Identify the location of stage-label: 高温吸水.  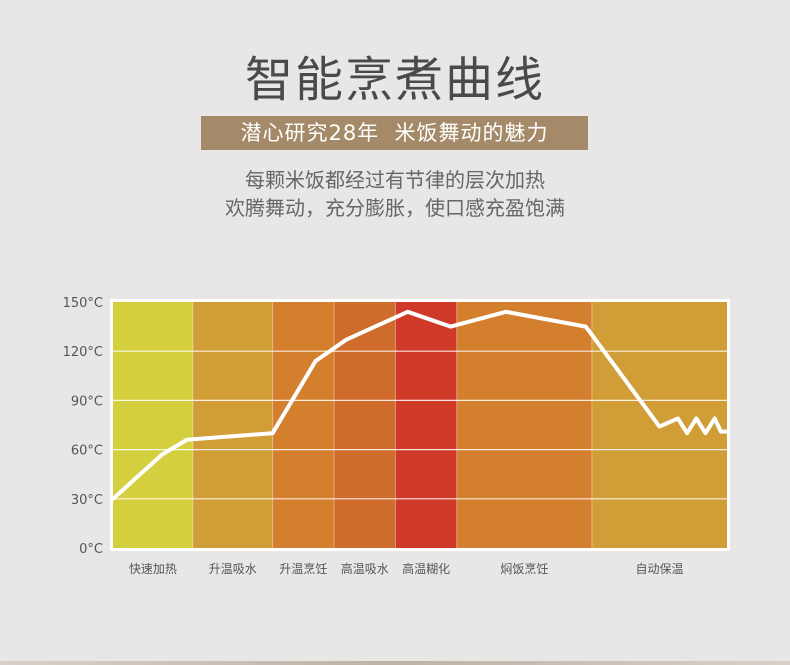
(365, 568).